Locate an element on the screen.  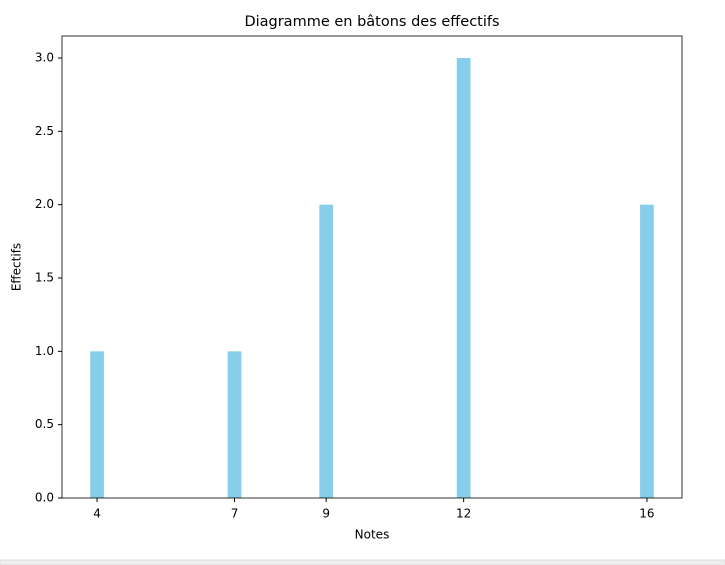
y-tick-label: 3.0 is located at coordinates (44, 58).